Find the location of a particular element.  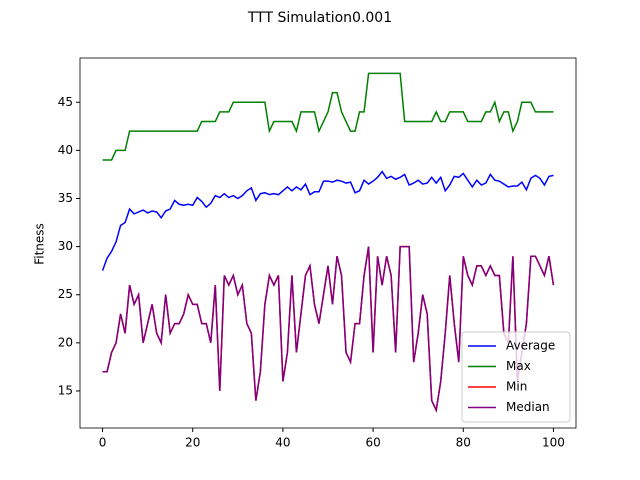

y-tick-label: 15 is located at coordinates (65, 390).